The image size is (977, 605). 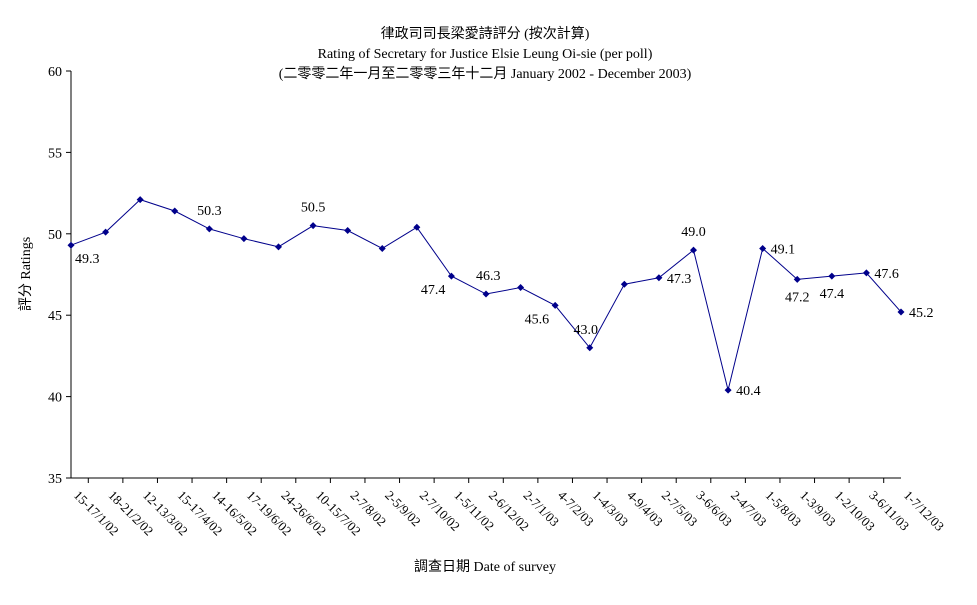 What do you see at coordinates (714, 509) in the screenshot?
I see `x-tick-label: 3-6/6/03` at bounding box center [714, 509].